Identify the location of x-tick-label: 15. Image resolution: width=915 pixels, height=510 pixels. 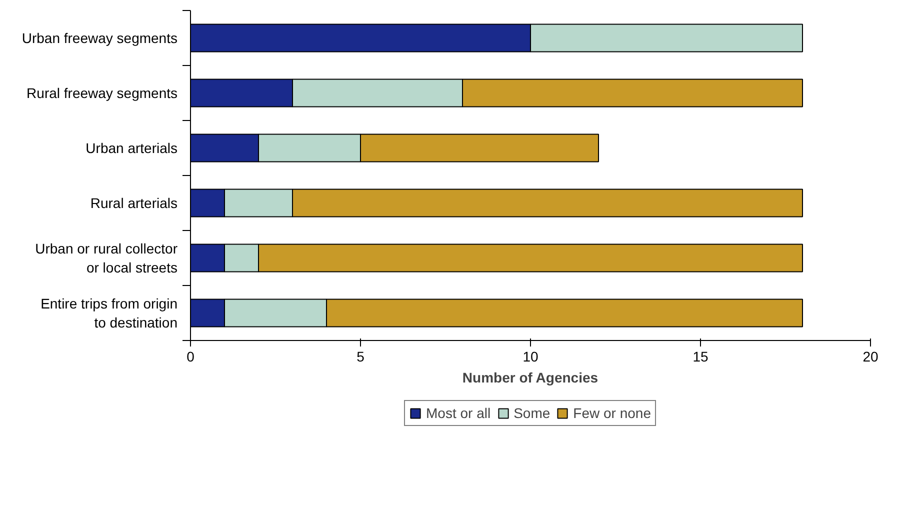
(700, 356).